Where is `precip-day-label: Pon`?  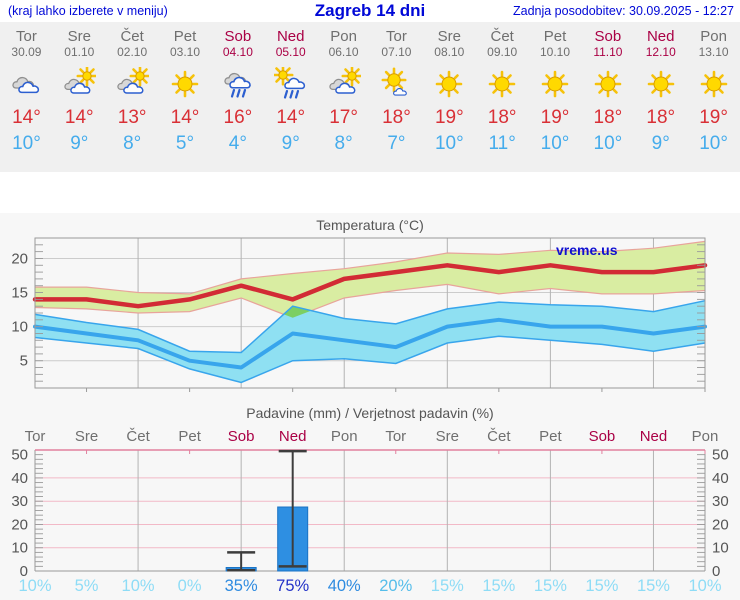
precip-day-label: Pon is located at coordinates (705, 436).